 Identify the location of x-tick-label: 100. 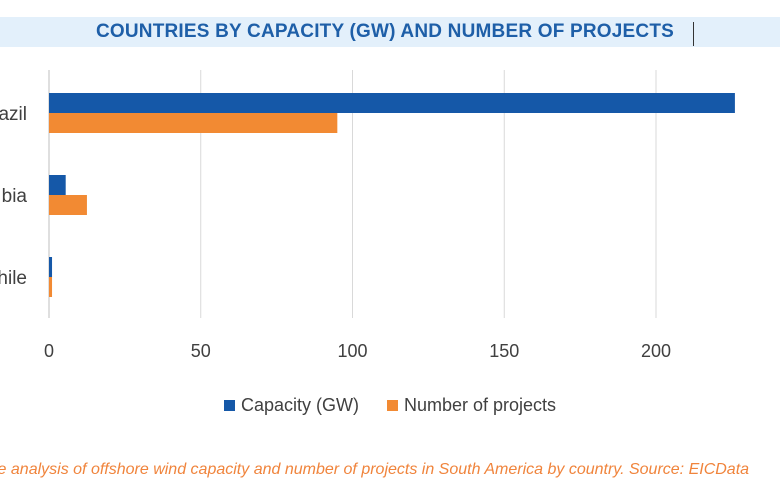
(352, 351).